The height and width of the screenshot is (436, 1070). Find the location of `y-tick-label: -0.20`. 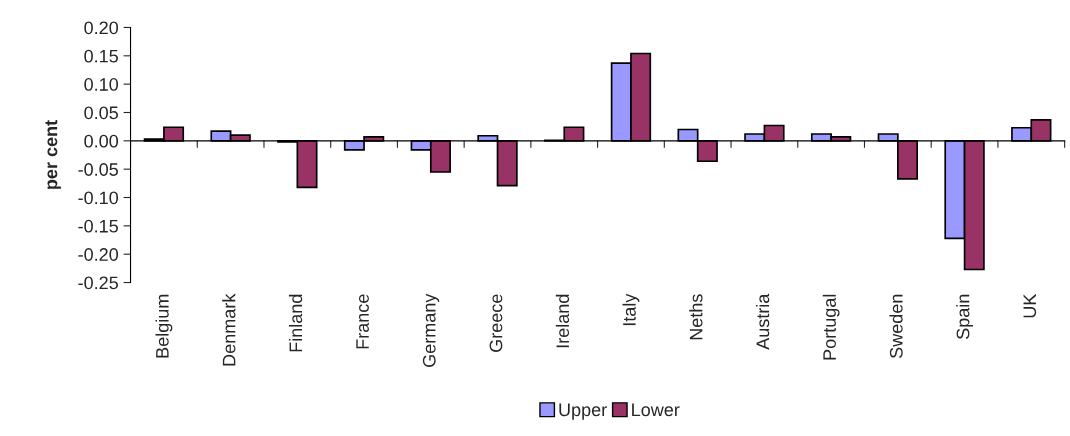

y-tick-label: -0.20 is located at coordinates (98, 254).